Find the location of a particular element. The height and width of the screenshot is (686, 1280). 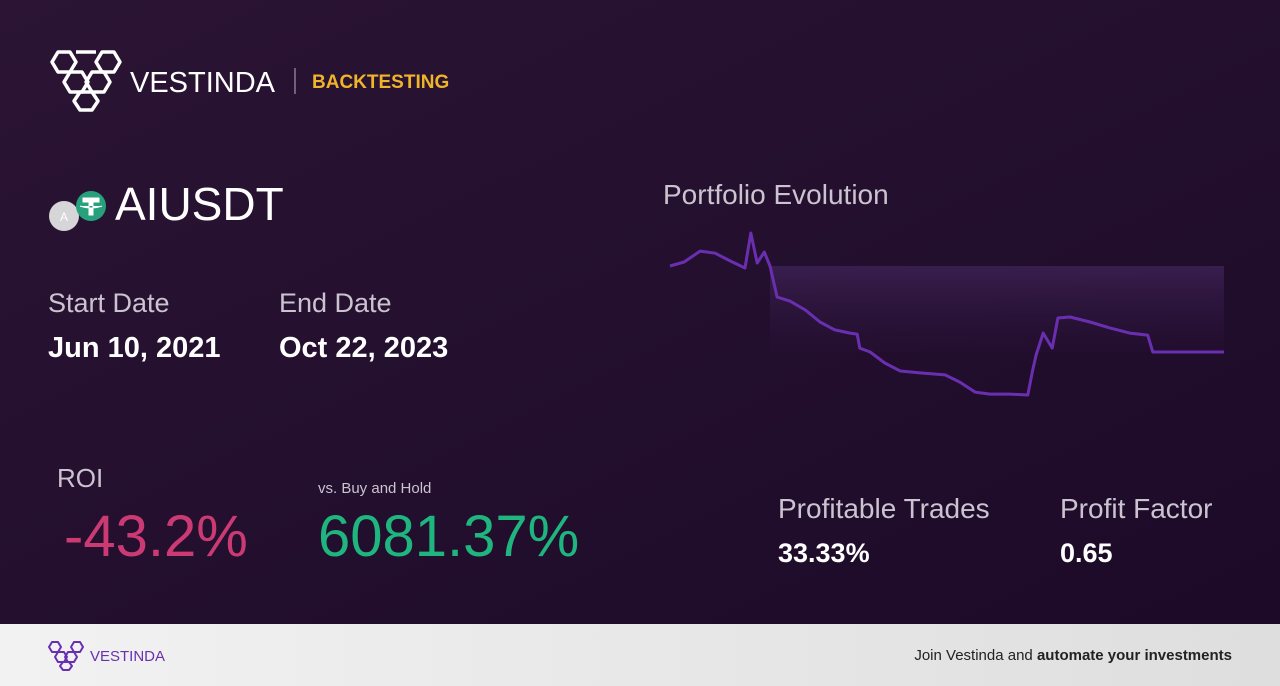

start-date-label: Start Date is located at coordinates (109, 303).